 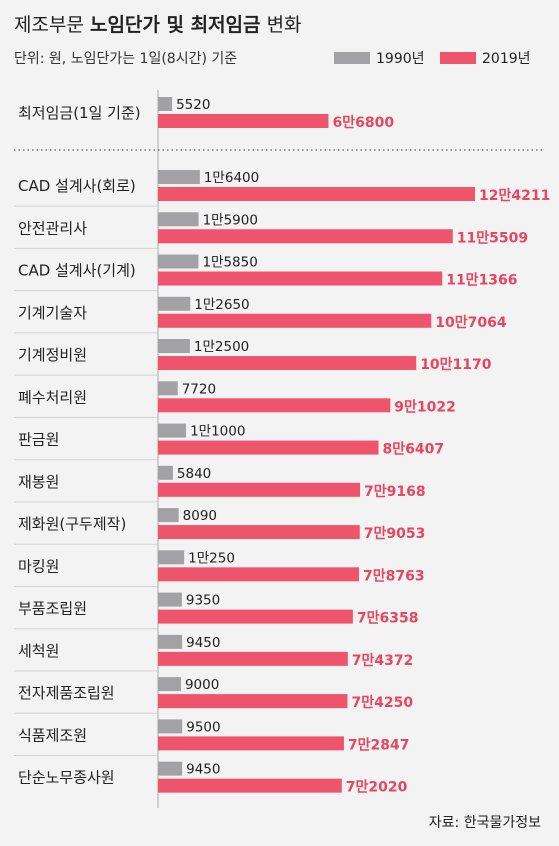 What do you see at coordinates (352, 58) in the screenshot?
I see `legend-swatch-1990` at bounding box center [352, 58].